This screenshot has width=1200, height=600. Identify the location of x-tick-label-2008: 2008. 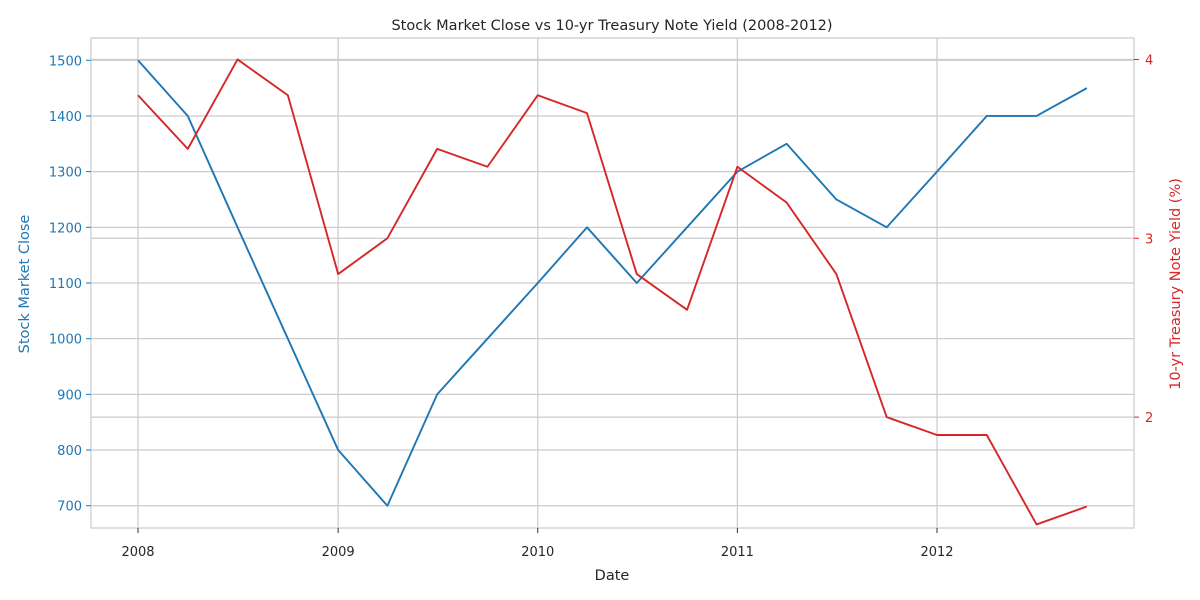
(137, 552).